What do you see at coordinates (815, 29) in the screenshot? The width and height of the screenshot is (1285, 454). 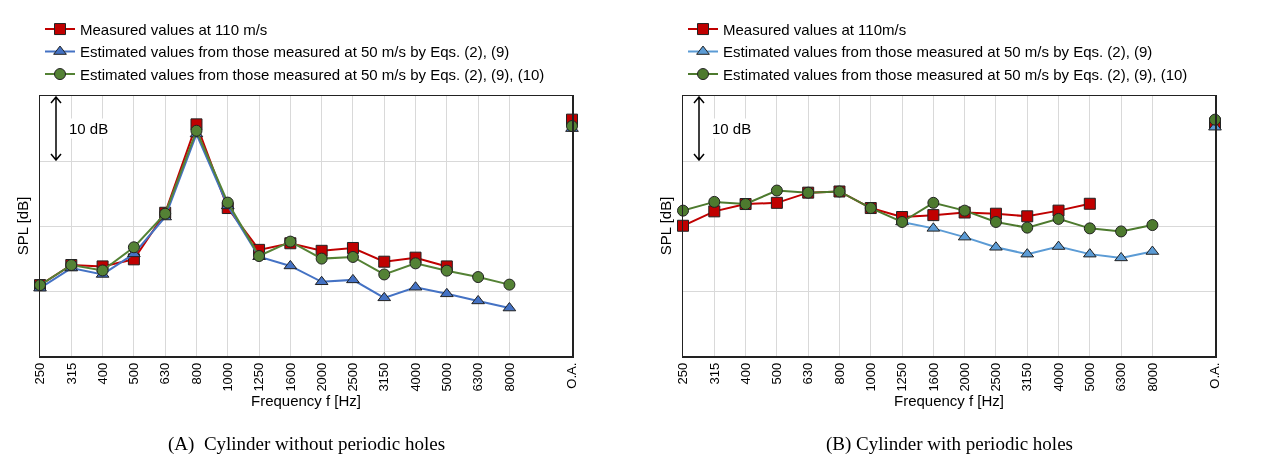 I see `legend-label: Measured values at 110m/s` at bounding box center [815, 29].